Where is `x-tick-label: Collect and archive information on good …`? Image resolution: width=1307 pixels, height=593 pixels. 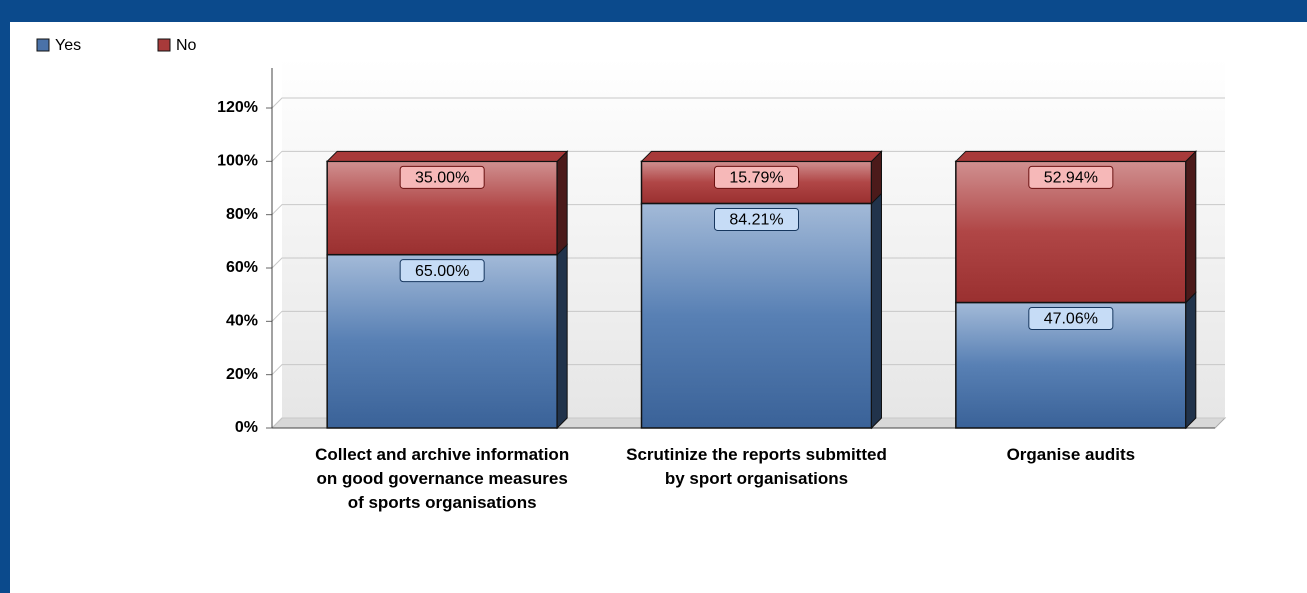
x-tick-label: Collect and archive information on good … is located at coordinates (442, 478).